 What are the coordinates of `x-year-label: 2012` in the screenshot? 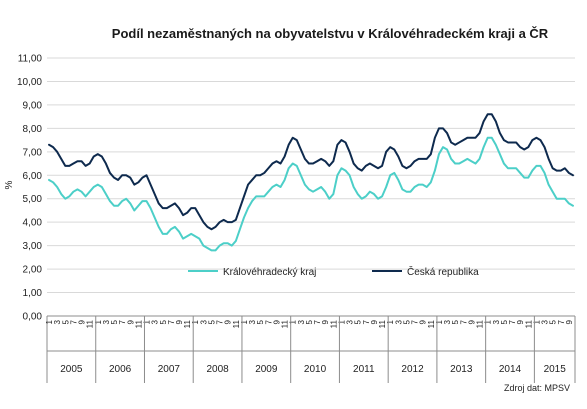 It's located at (412, 369).